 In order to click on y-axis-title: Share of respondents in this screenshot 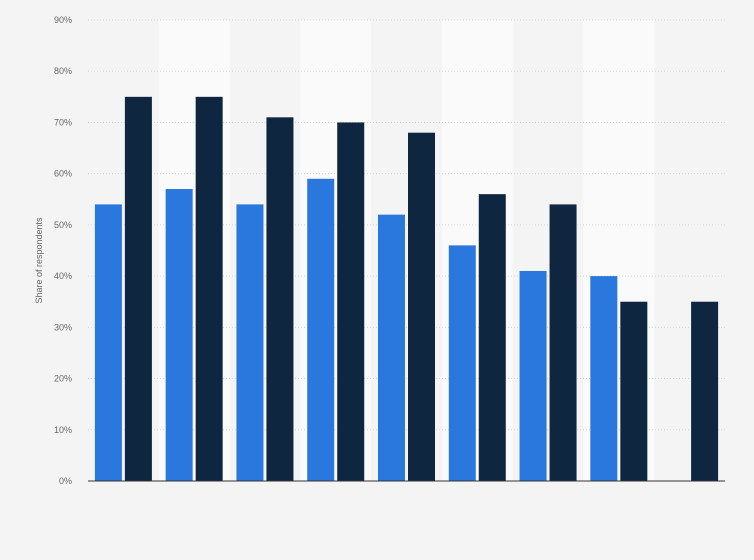, I will do `click(39, 260)`.